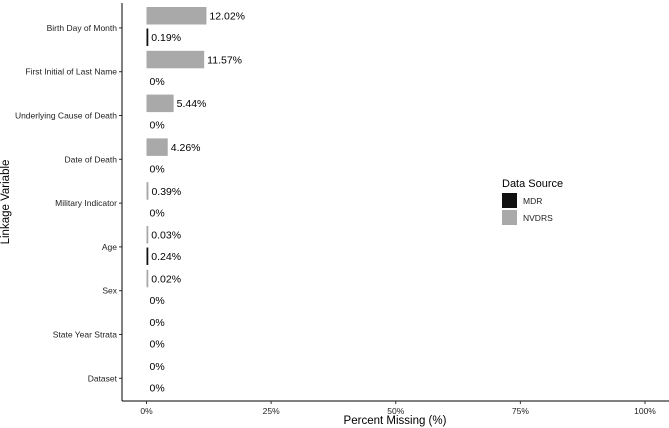 The width and height of the screenshot is (669, 428). What do you see at coordinates (157, 82) in the screenshot?
I see `label-mdr-first-initial-of-last-name: 0%` at bounding box center [157, 82].